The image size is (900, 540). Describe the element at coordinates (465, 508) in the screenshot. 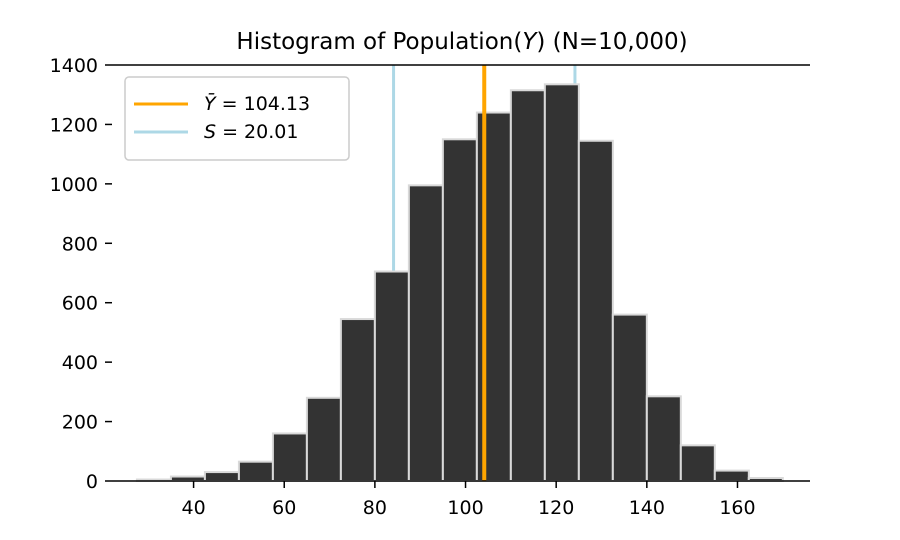

I see `x-tick-label: 100` at that location.